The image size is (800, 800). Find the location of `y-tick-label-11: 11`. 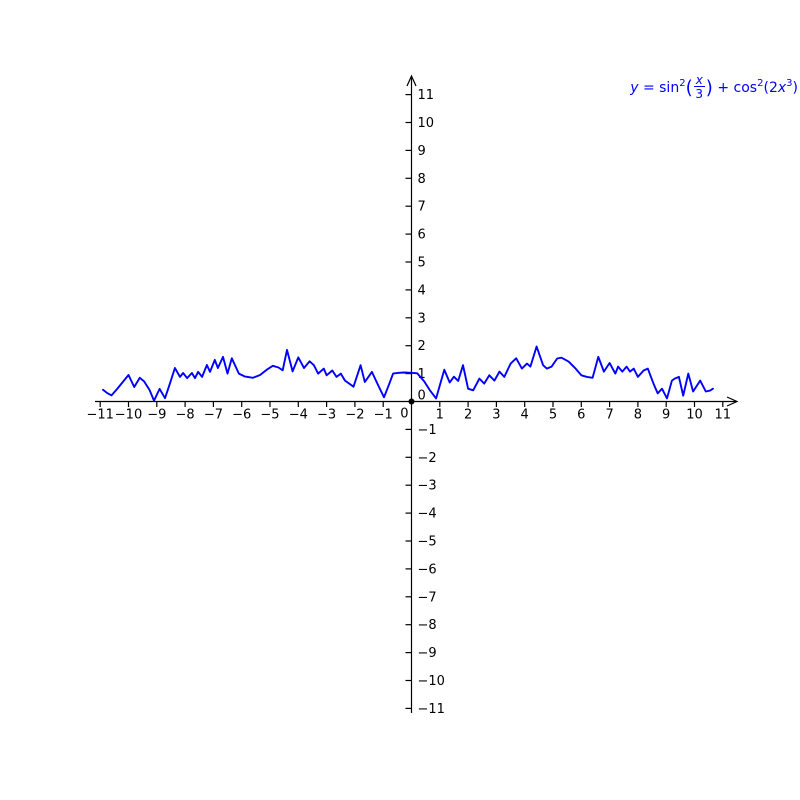

y-tick-label-11: 11 is located at coordinates (426, 95).